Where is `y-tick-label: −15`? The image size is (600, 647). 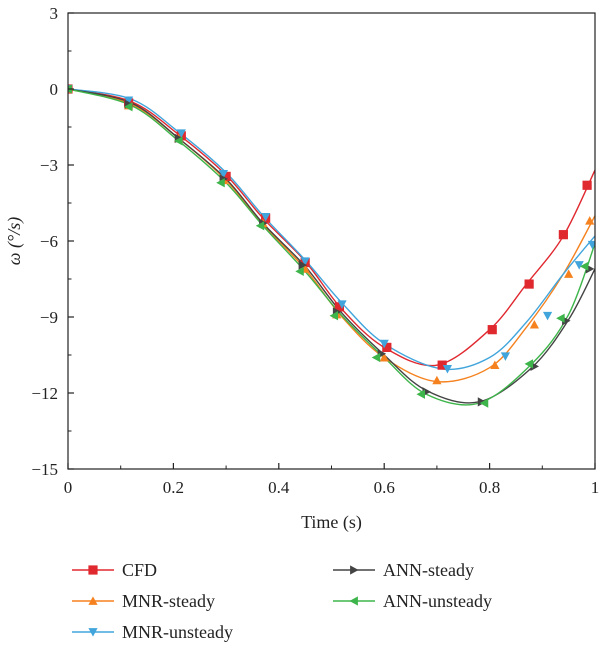
y-tick-label: −15 is located at coordinates (44, 469).